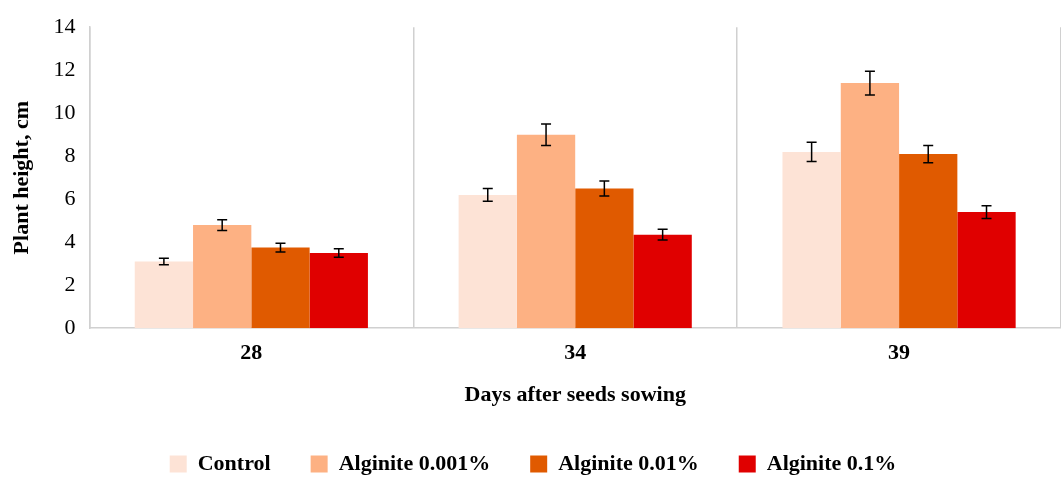  What do you see at coordinates (70, 326) in the screenshot?
I see `y-tick-label: 0` at bounding box center [70, 326].